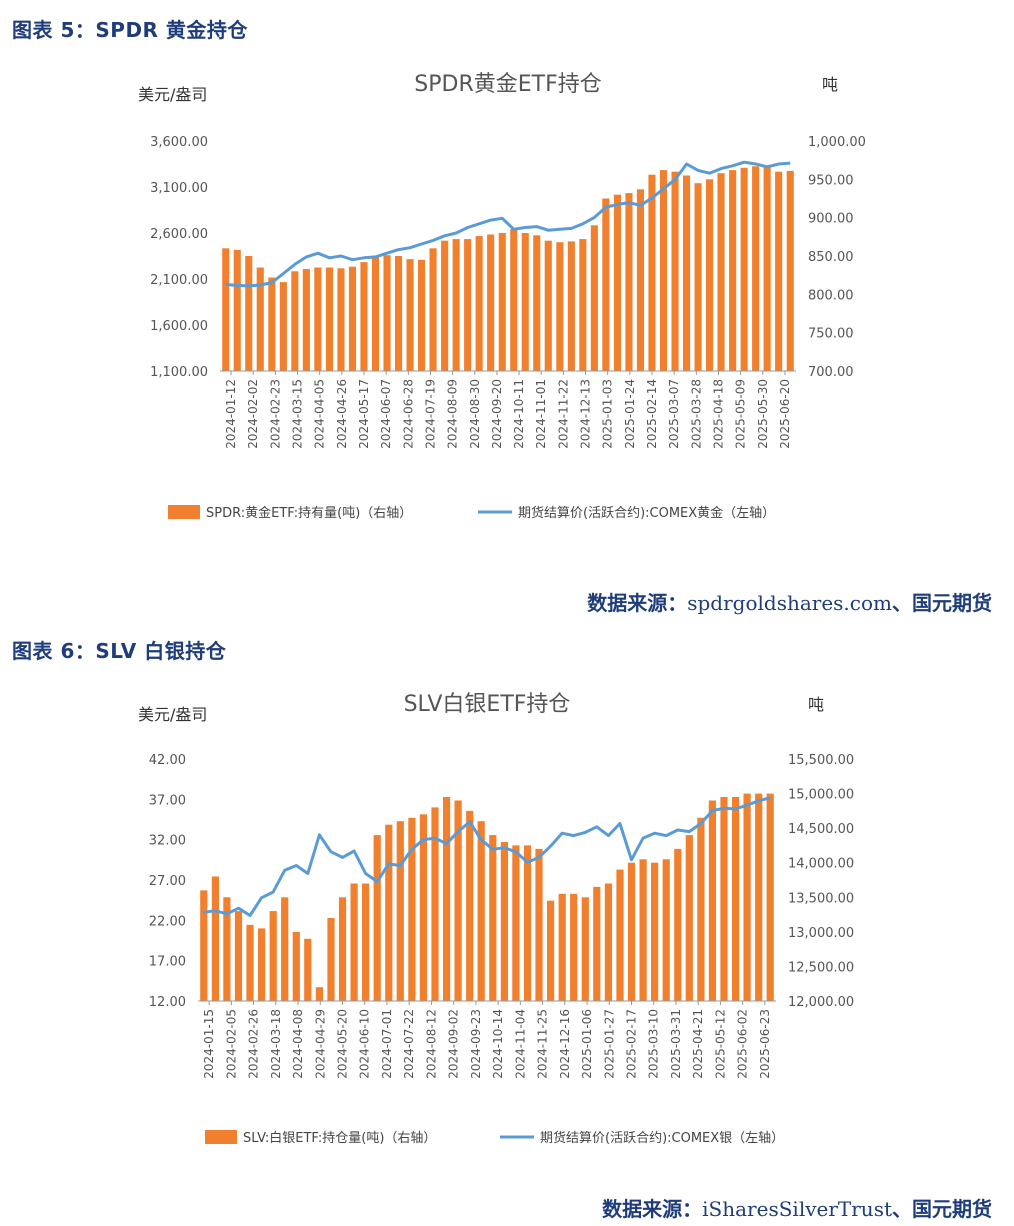 Image resolution: width=1014 pixels, height=1226 pixels. Describe the element at coordinates (763, 414) in the screenshot. I see `x-tick-label: 2025-05-30` at that location.